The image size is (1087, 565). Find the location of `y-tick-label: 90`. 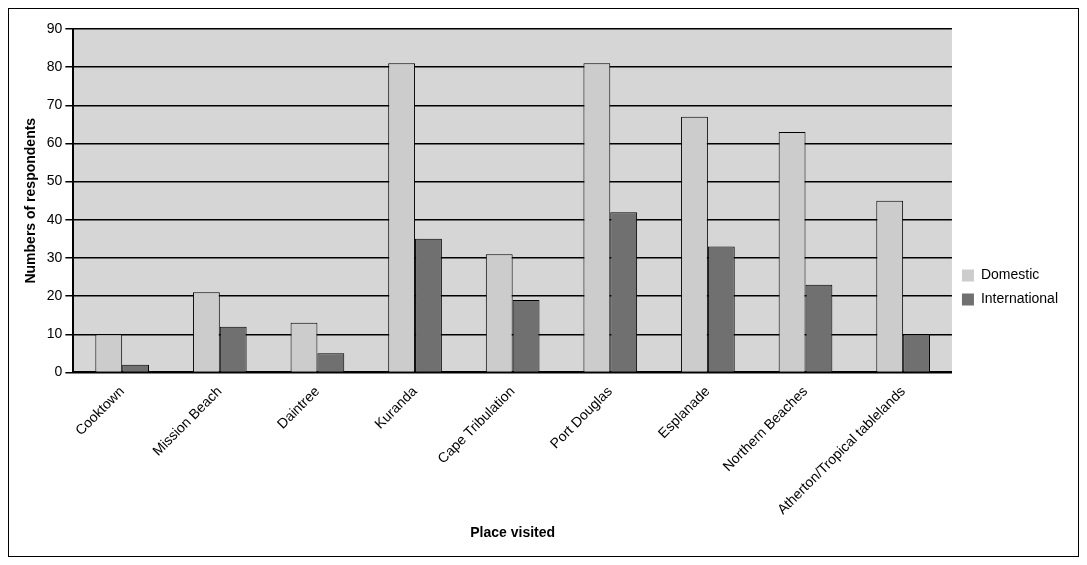

y-tick-label: 90 is located at coordinates (54, 27).